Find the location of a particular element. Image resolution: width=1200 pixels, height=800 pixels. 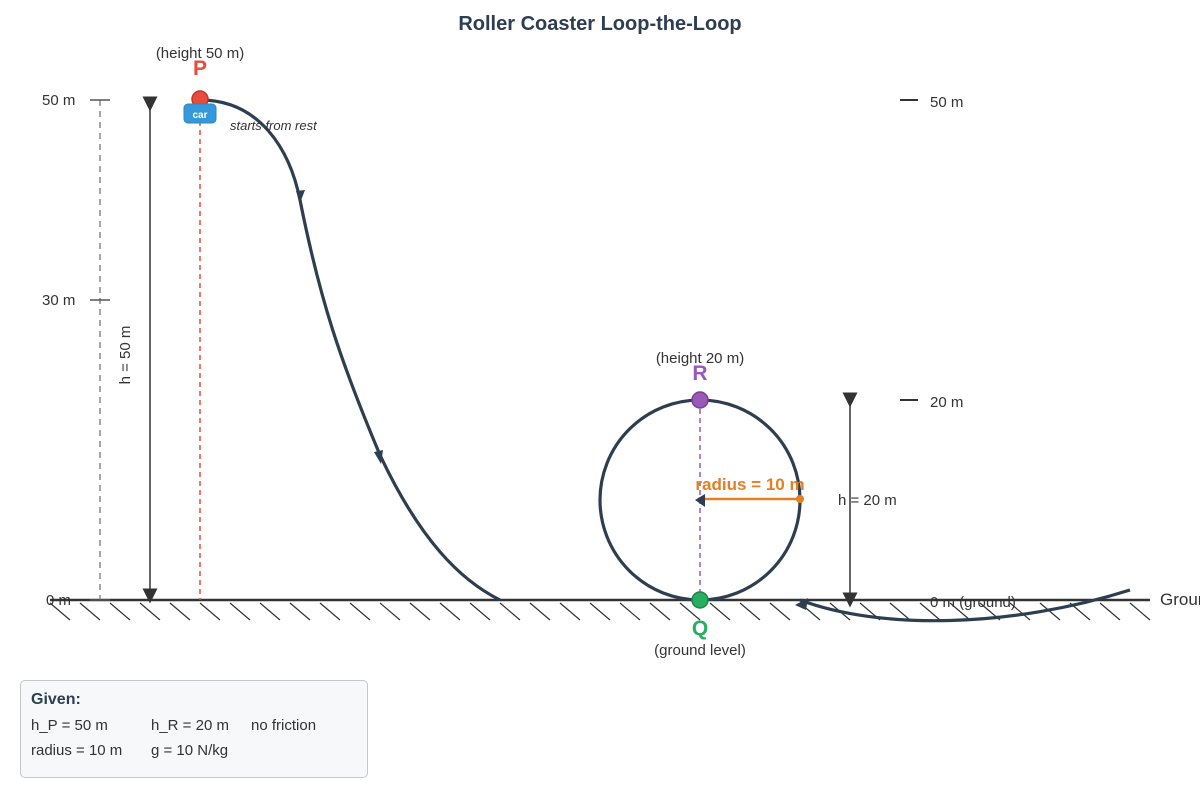

left-dimension-label: h = 50 m is located at coordinates (125, 355).